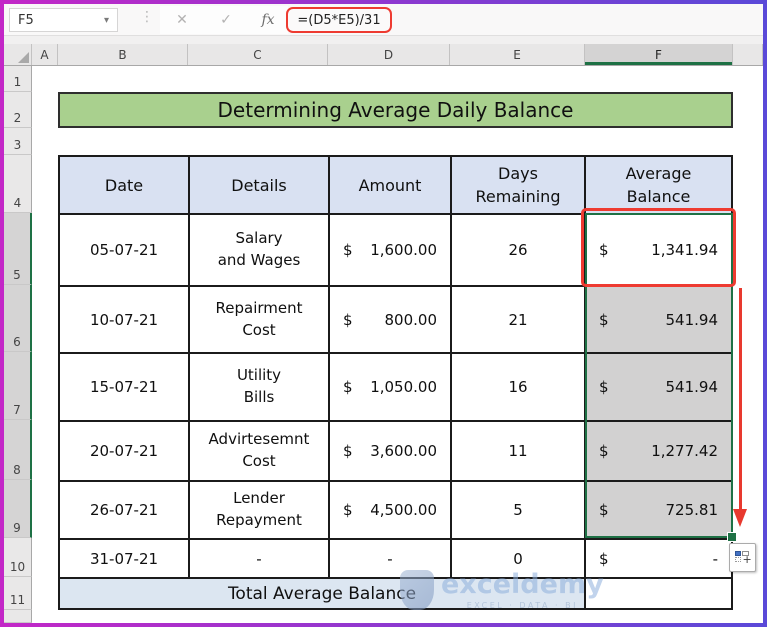 This screenshot has height=627, width=767. Describe the element at coordinates (403, 451) in the screenshot. I see `amount-value: 3,600.00` at that location.